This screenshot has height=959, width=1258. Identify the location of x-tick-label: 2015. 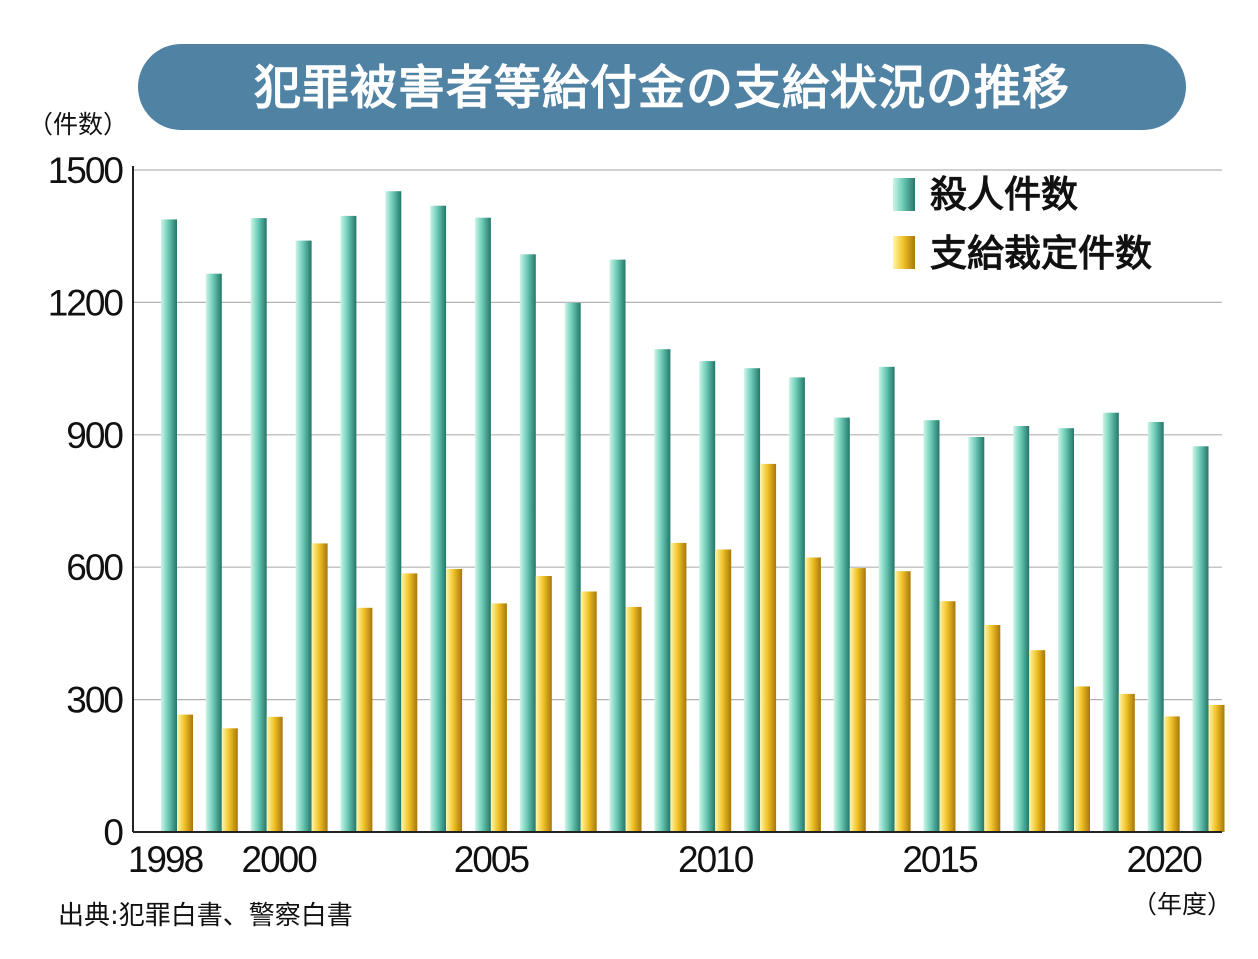
(940, 859).